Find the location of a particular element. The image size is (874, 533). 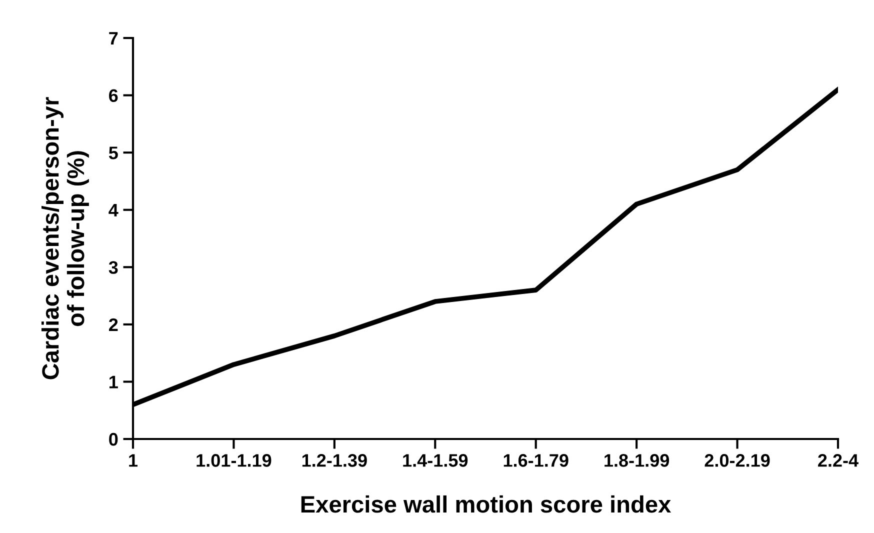

x-tick-label: 2.0-2.19 is located at coordinates (737, 460).